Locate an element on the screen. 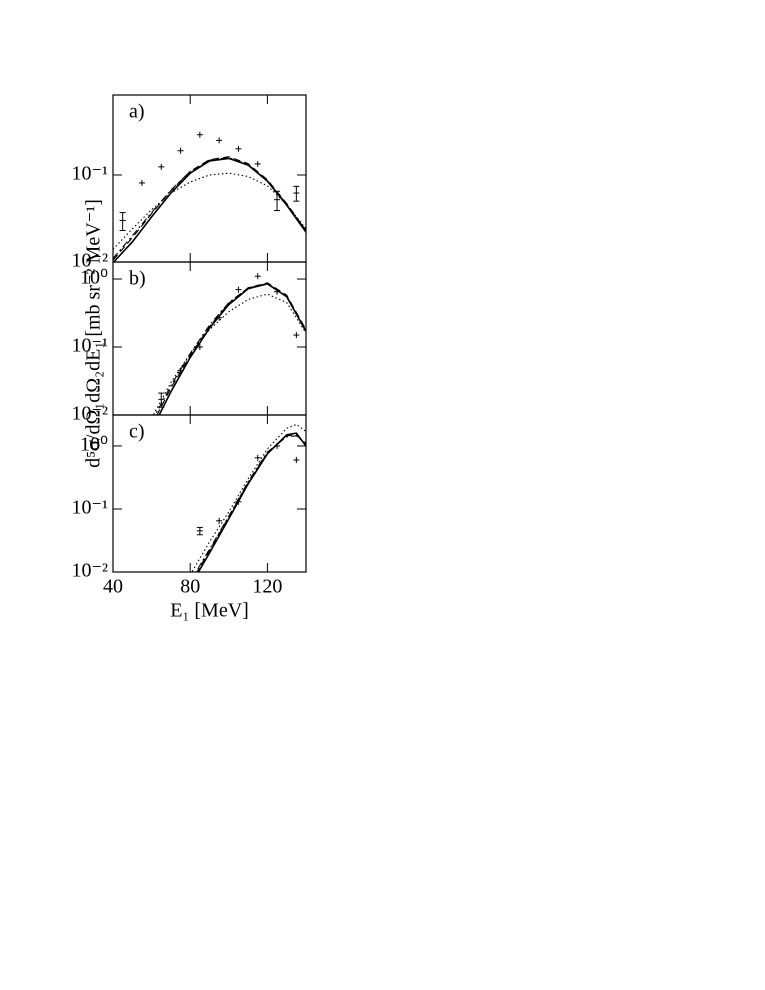  y-axis-label: d⁵σ/dΩ₁dΩ₂dE₁ [mb sr⁻² MeV⁻¹] is located at coordinates (94, 333).